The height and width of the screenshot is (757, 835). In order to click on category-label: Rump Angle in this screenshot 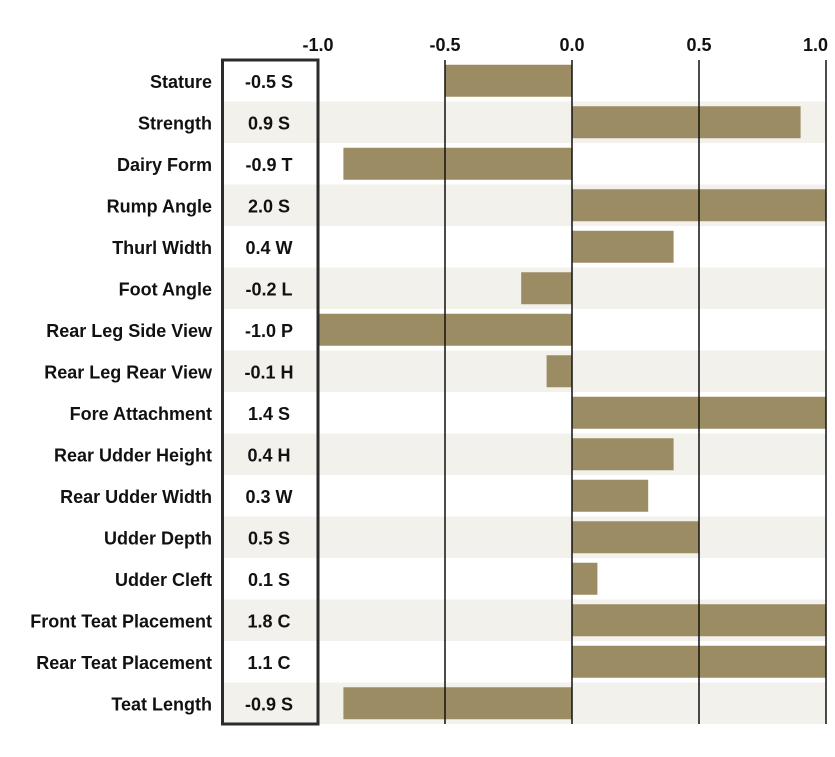, I will do `click(159, 206)`.